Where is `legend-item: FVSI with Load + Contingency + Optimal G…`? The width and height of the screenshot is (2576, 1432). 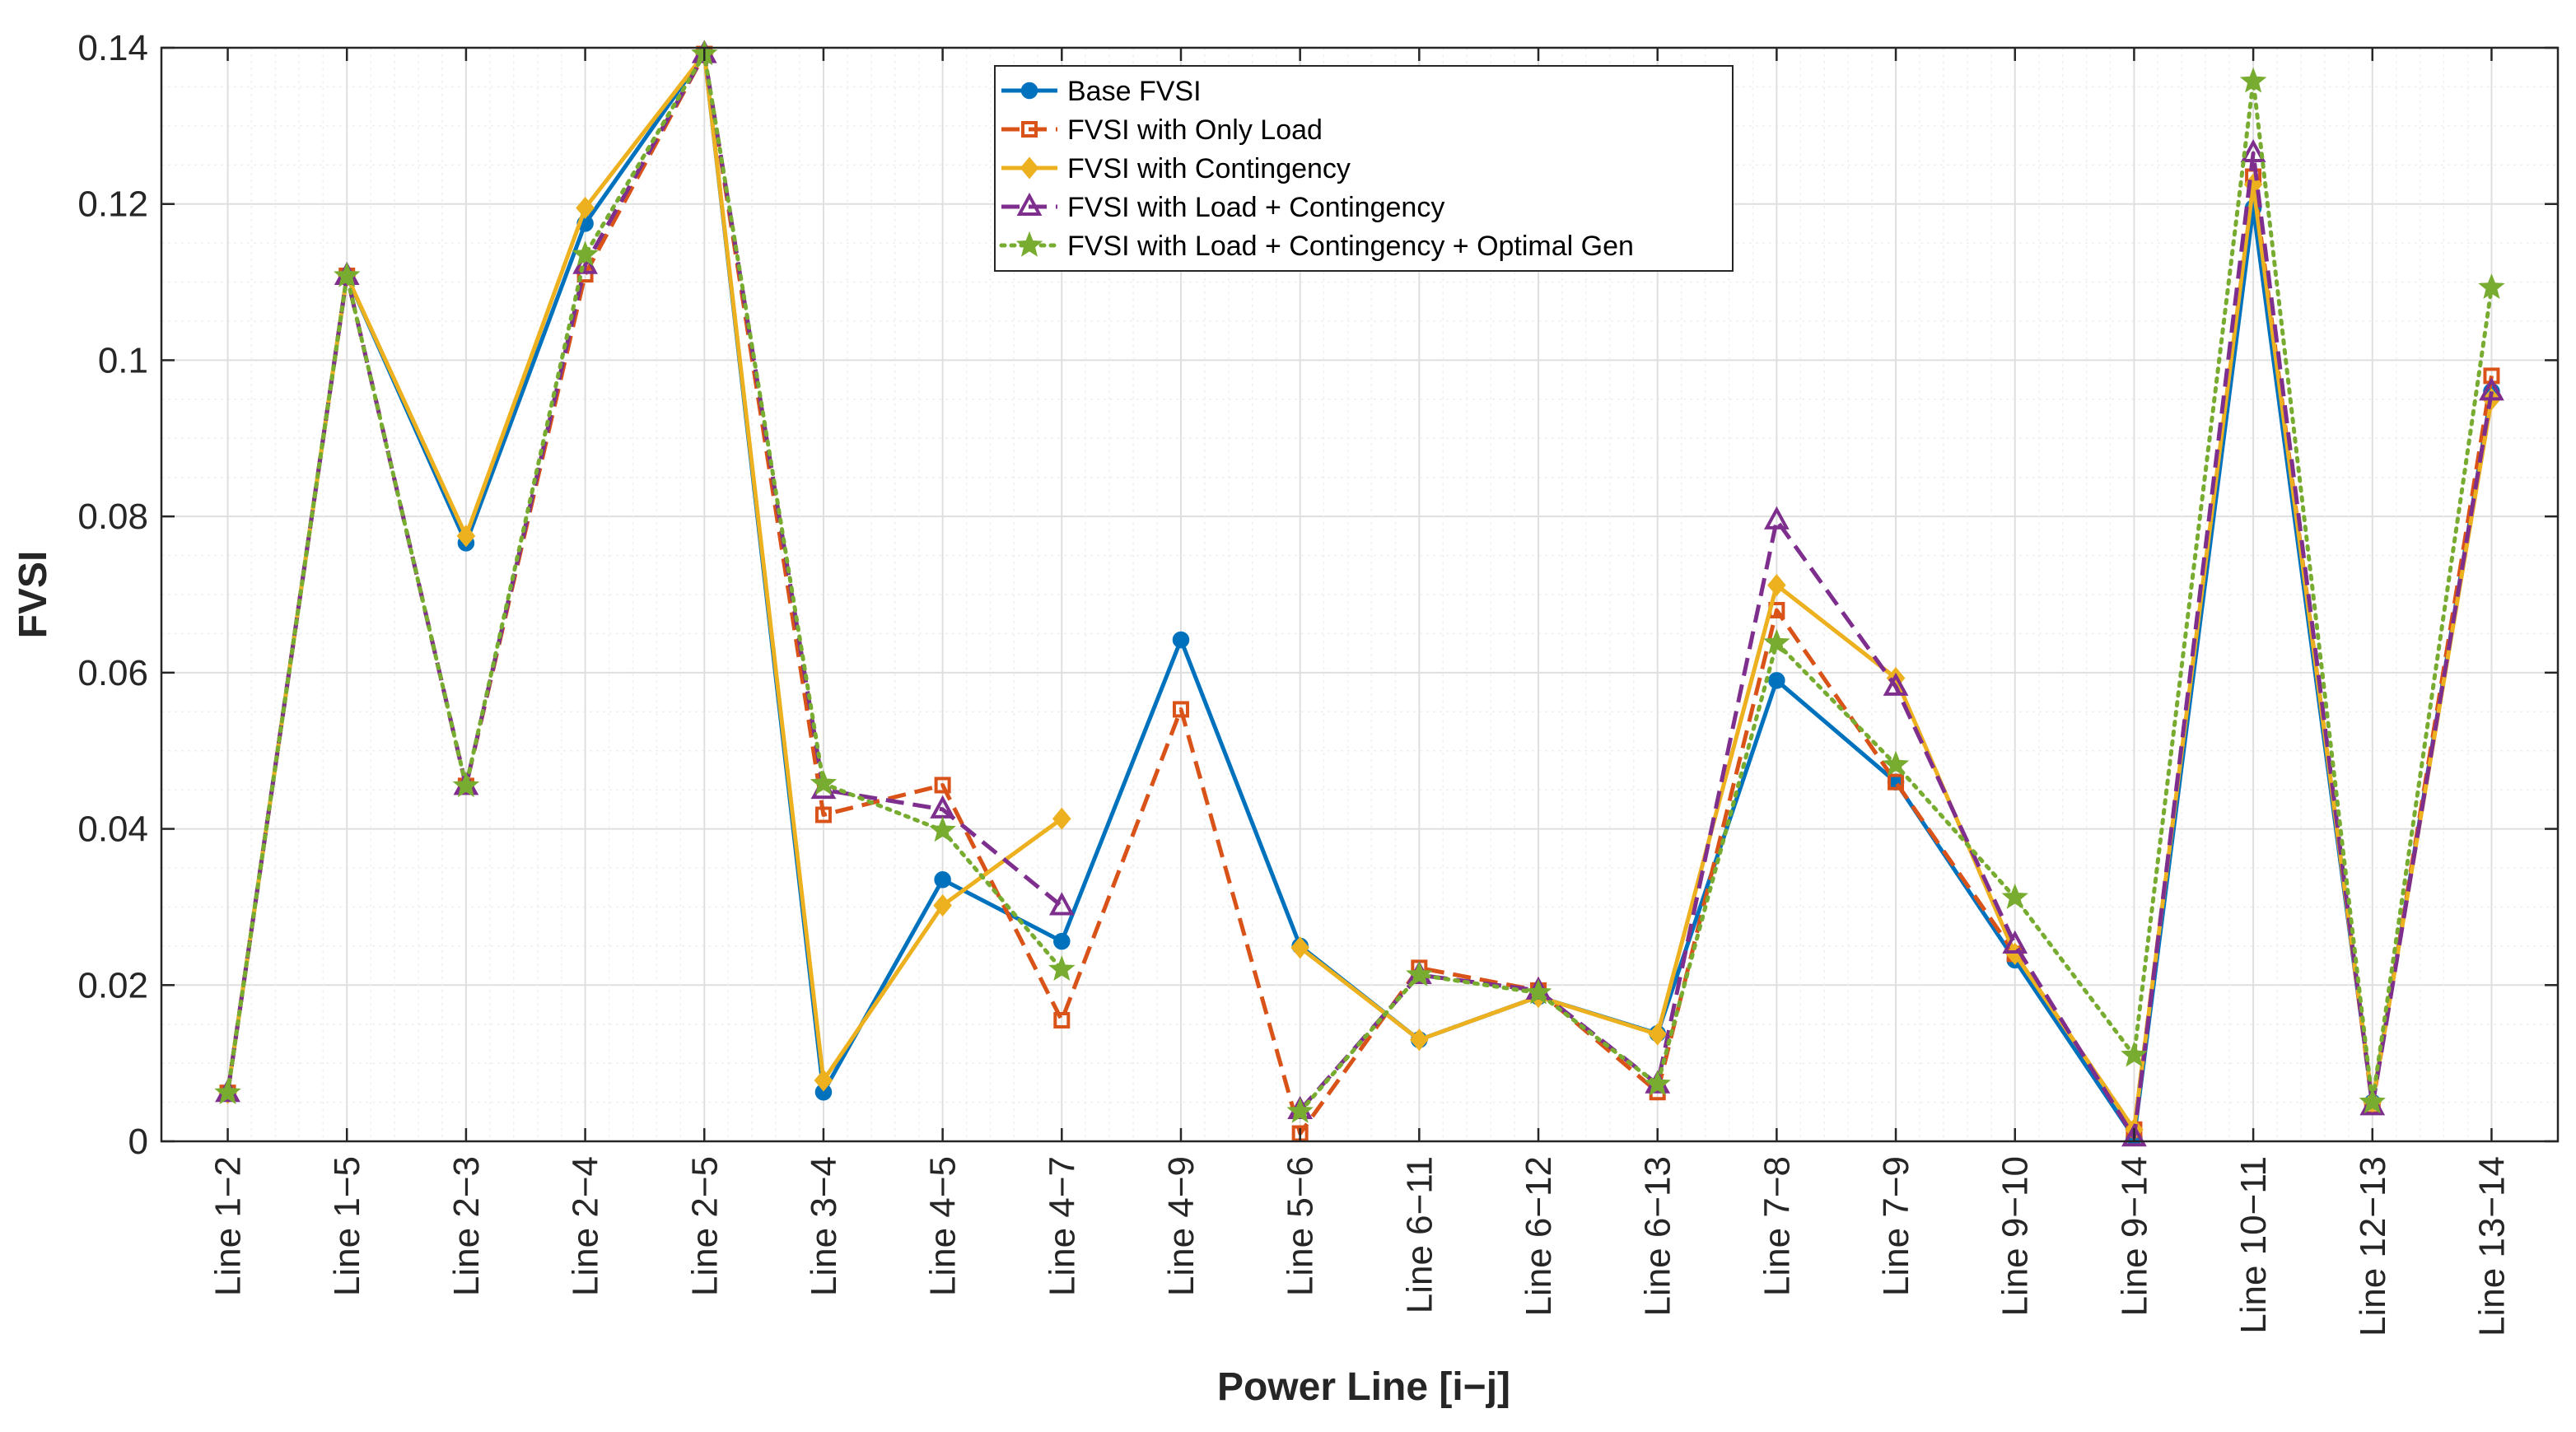
legend-item: FVSI with Load + Contingency + Optimal G… is located at coordinates (1316, 246).